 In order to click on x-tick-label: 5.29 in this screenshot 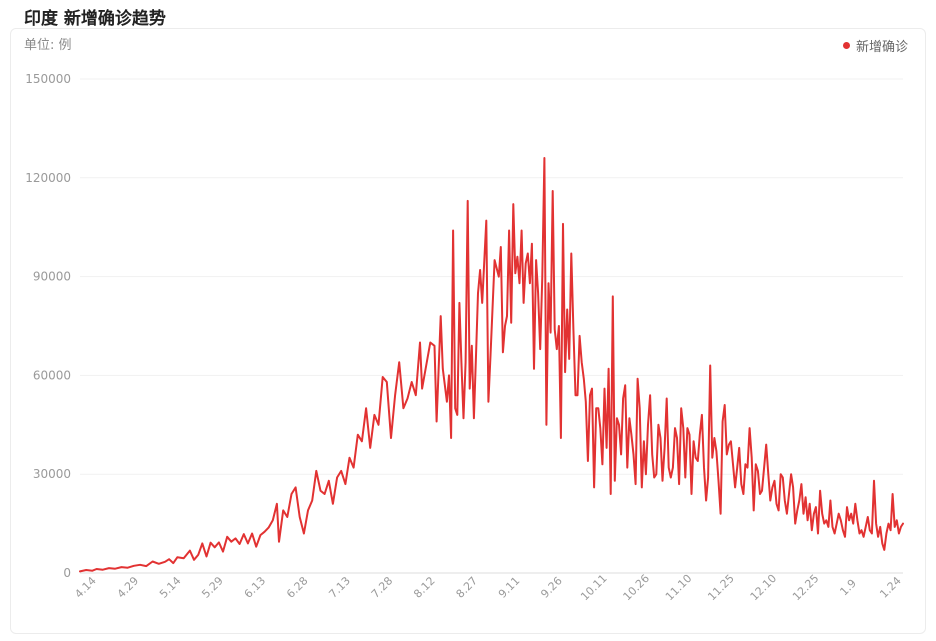, I will do `click(212, 587)`.